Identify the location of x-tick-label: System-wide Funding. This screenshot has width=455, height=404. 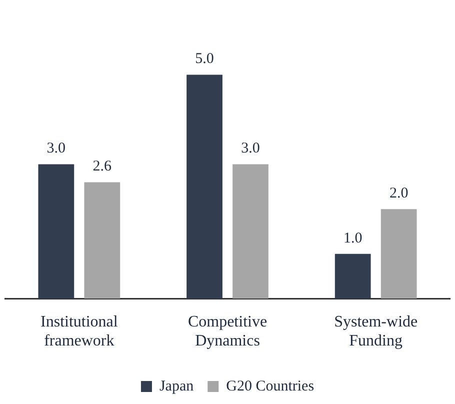
(376, 331).